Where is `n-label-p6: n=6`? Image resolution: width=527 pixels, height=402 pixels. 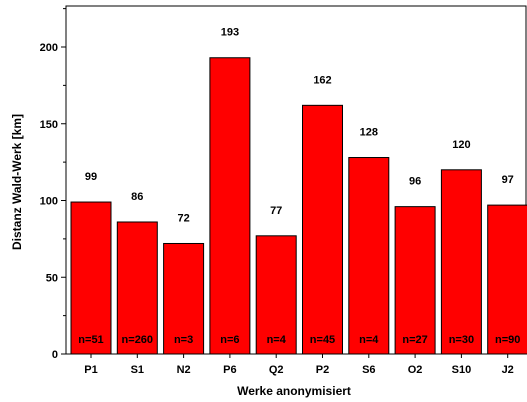
n-label-p6: n=6 is located at coordinates (229, 340).